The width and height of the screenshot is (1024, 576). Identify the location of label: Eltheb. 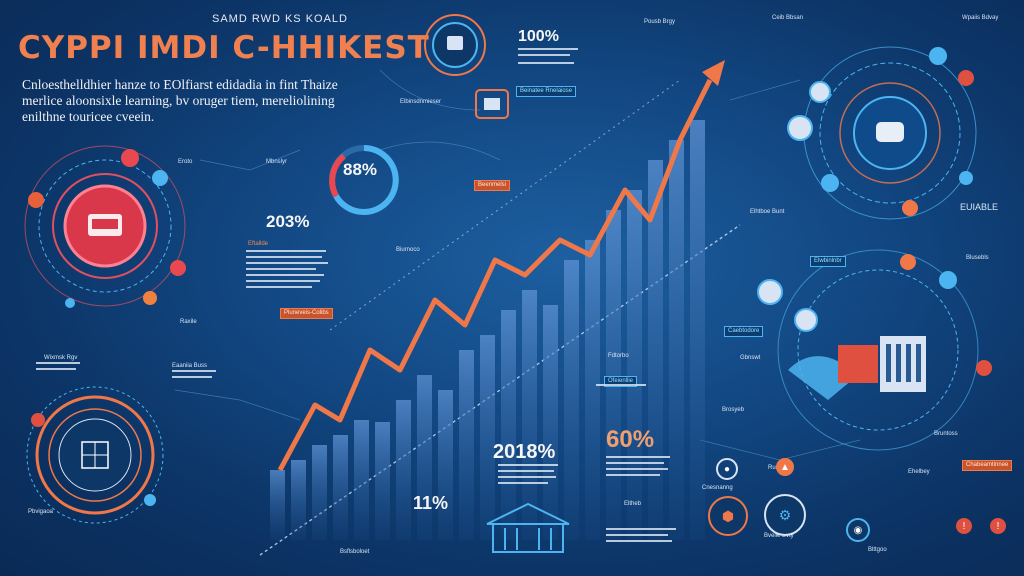
(633, 504).